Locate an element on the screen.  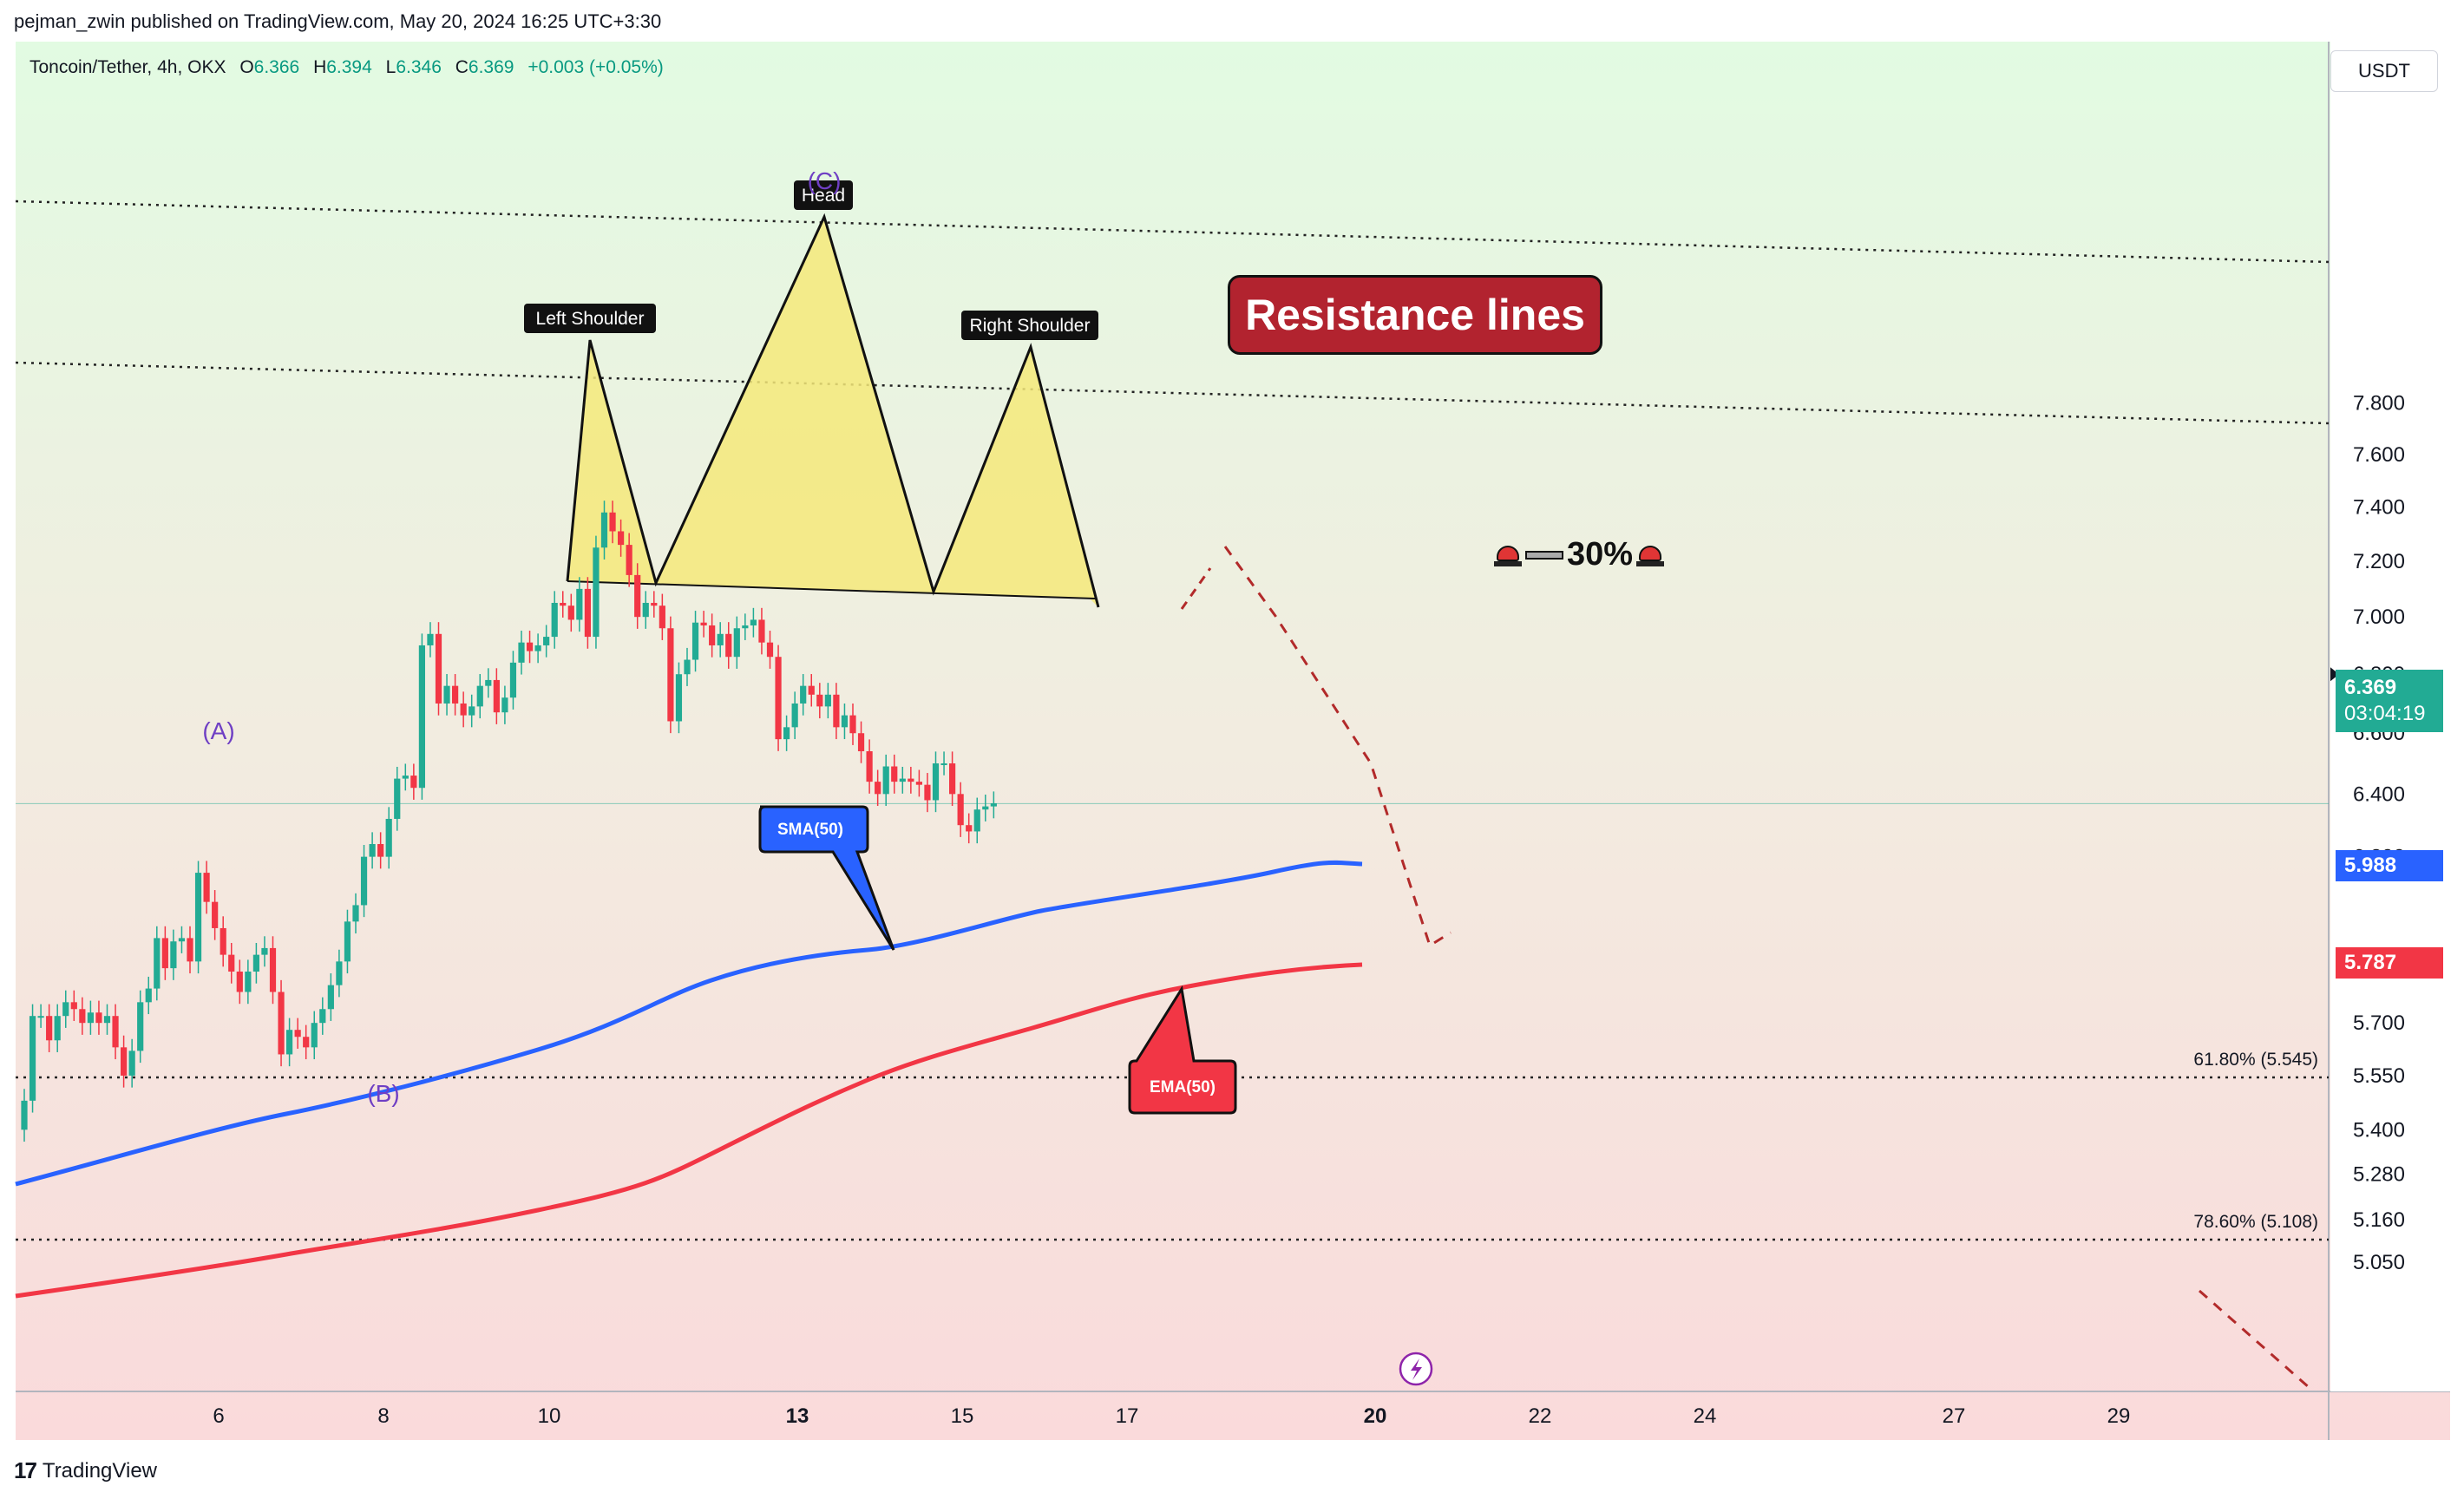
symbol-name: Toncoin/Tether, 4h, OKX is located at coordinates (127, 67).